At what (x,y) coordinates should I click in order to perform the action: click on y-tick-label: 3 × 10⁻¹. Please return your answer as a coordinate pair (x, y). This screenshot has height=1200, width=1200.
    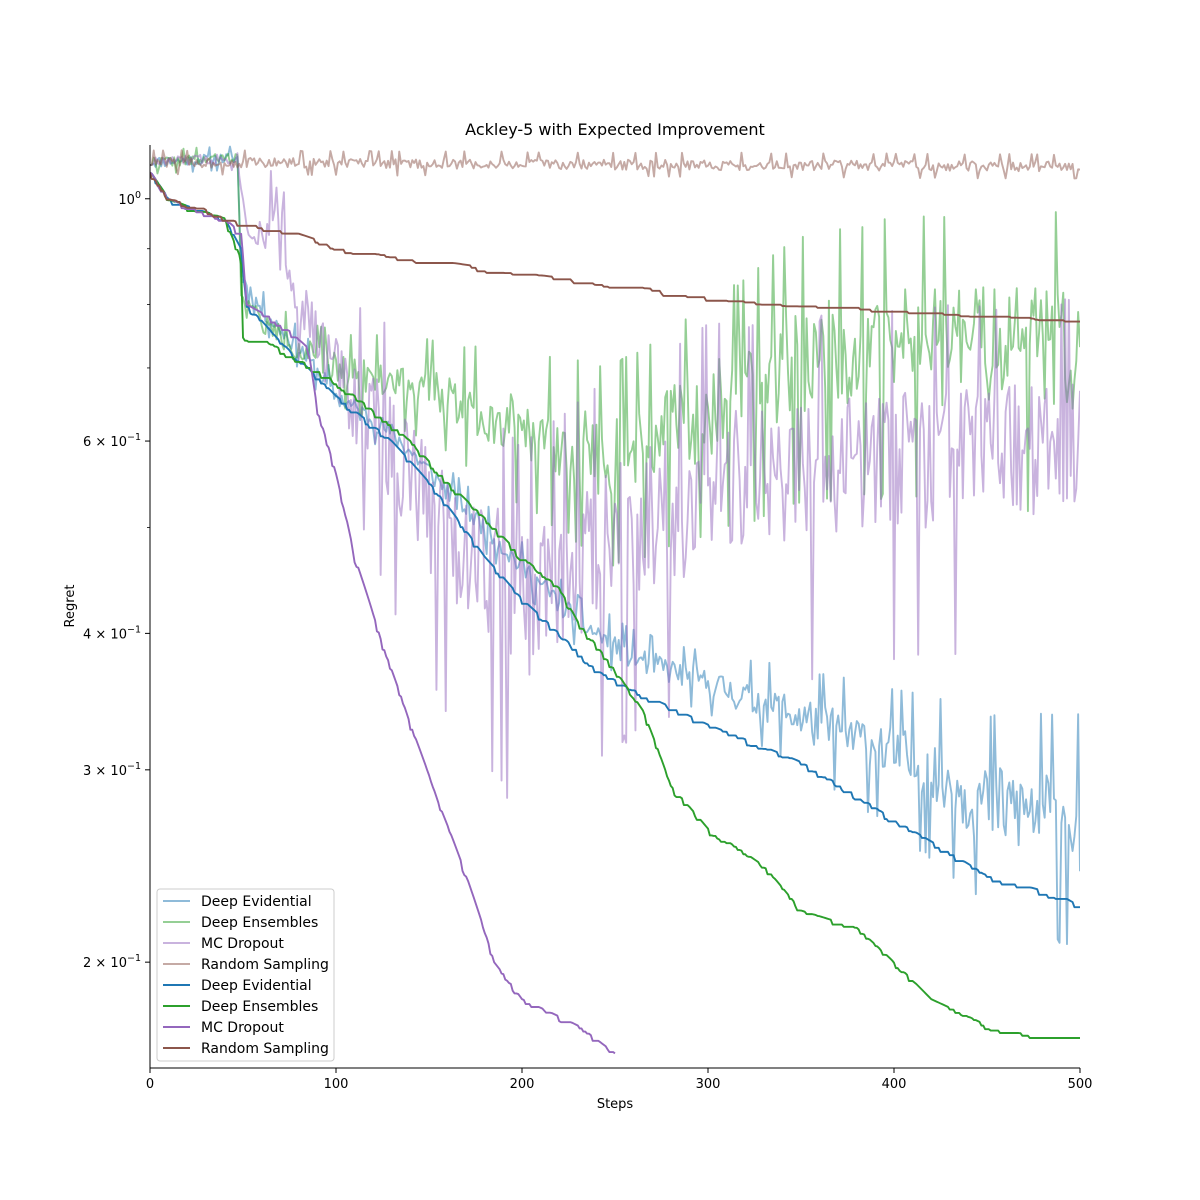
    Looking at the image, I should click on (112, 770).